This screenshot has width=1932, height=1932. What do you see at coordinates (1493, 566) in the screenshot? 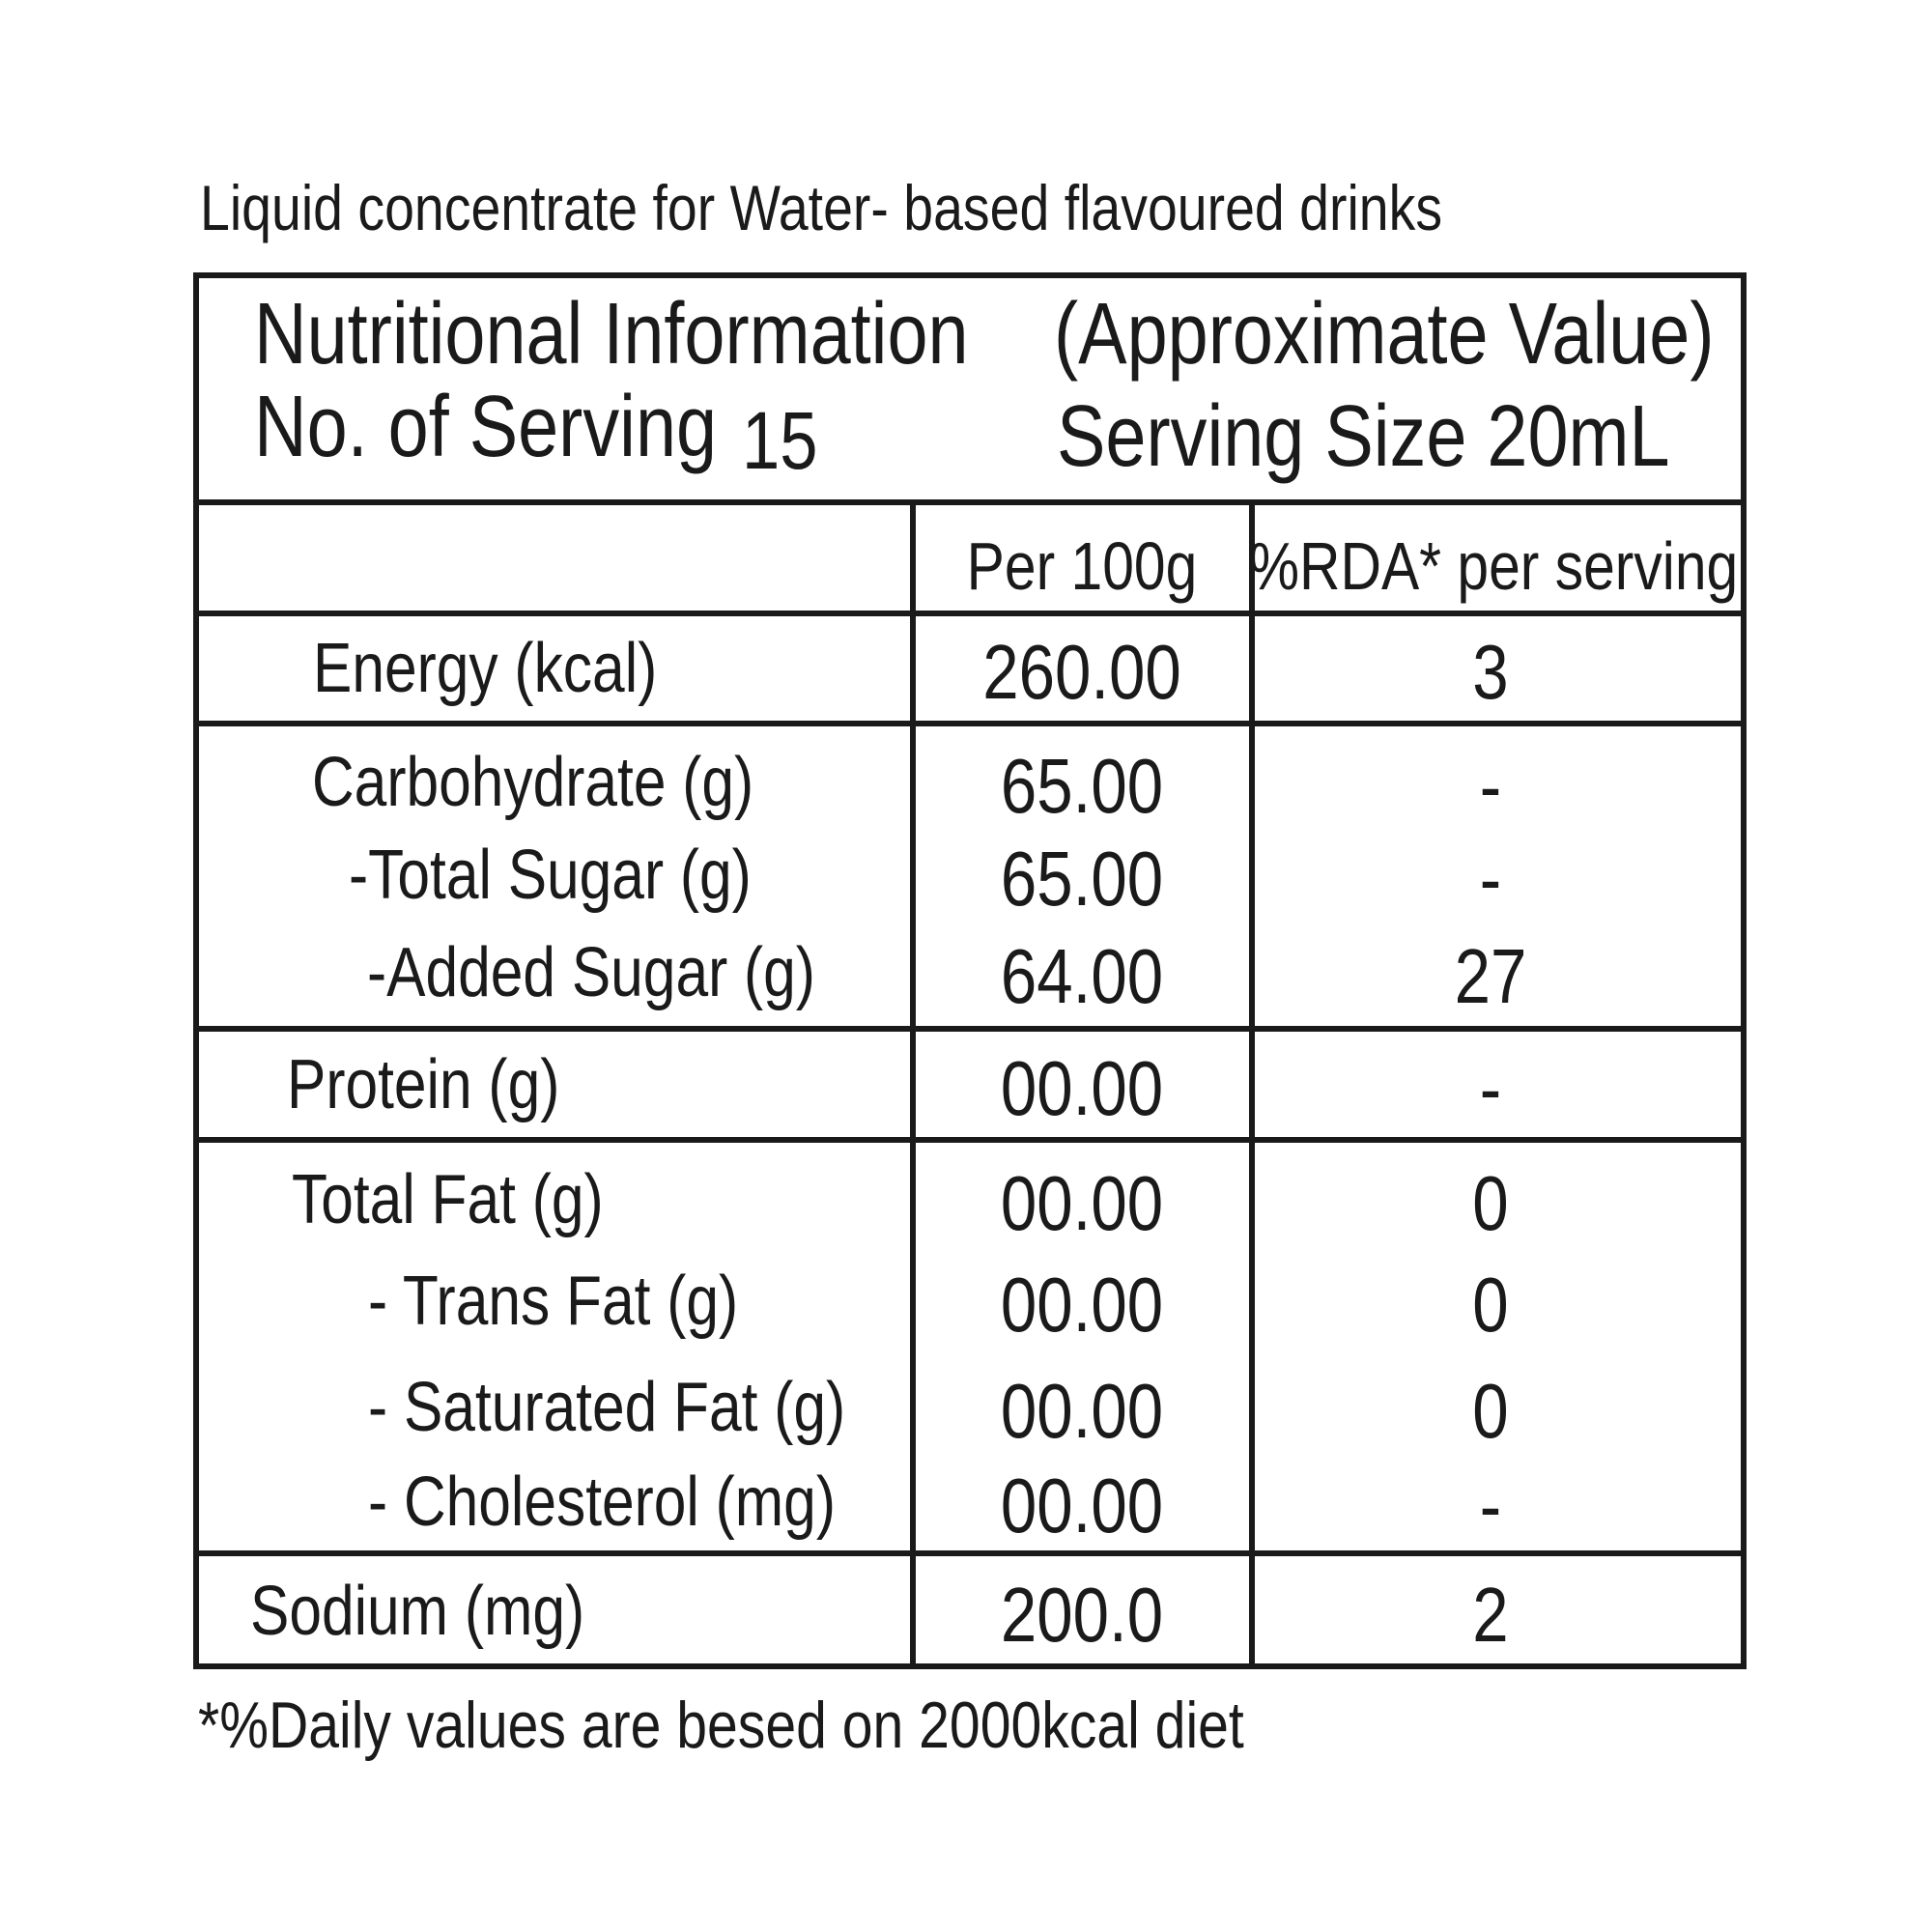
I see `column-header: %RDA* per serving` at bounding box center [1493, 566].